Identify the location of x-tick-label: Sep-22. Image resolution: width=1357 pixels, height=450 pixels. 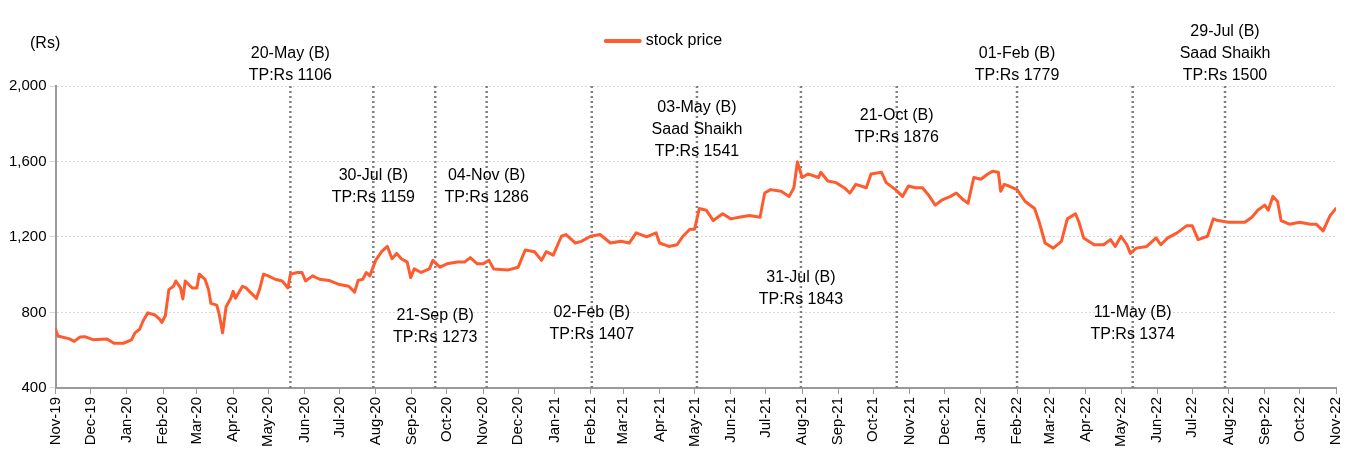
(1263, 421).